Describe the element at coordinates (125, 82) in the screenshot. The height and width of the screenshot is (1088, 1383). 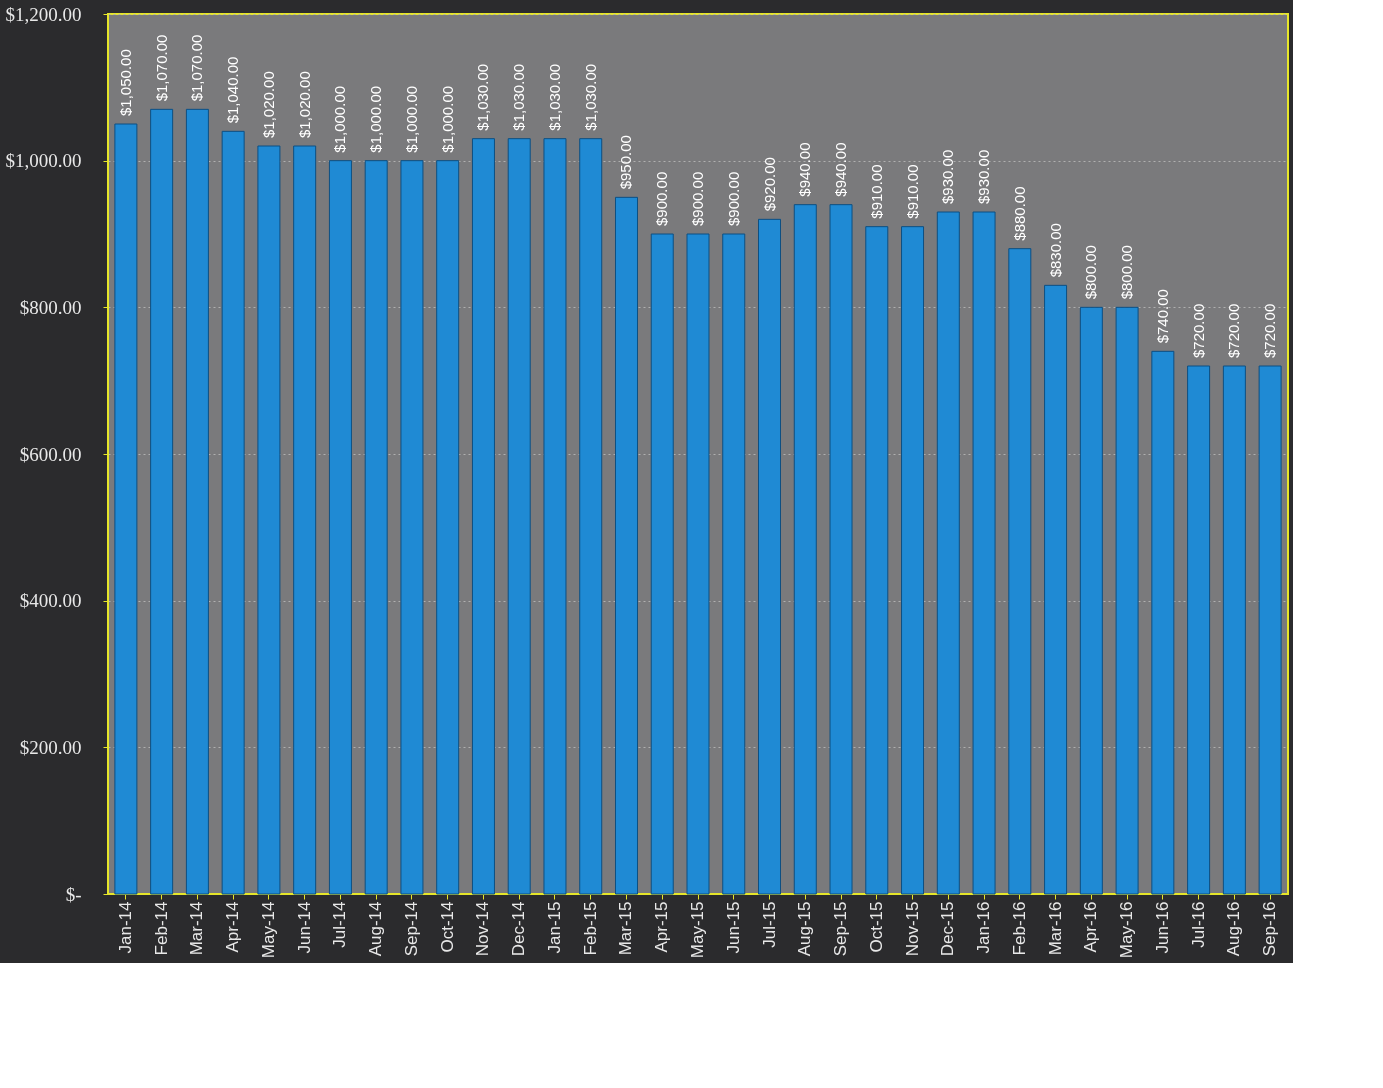
I see `data-label: $1,050.00` at that location.